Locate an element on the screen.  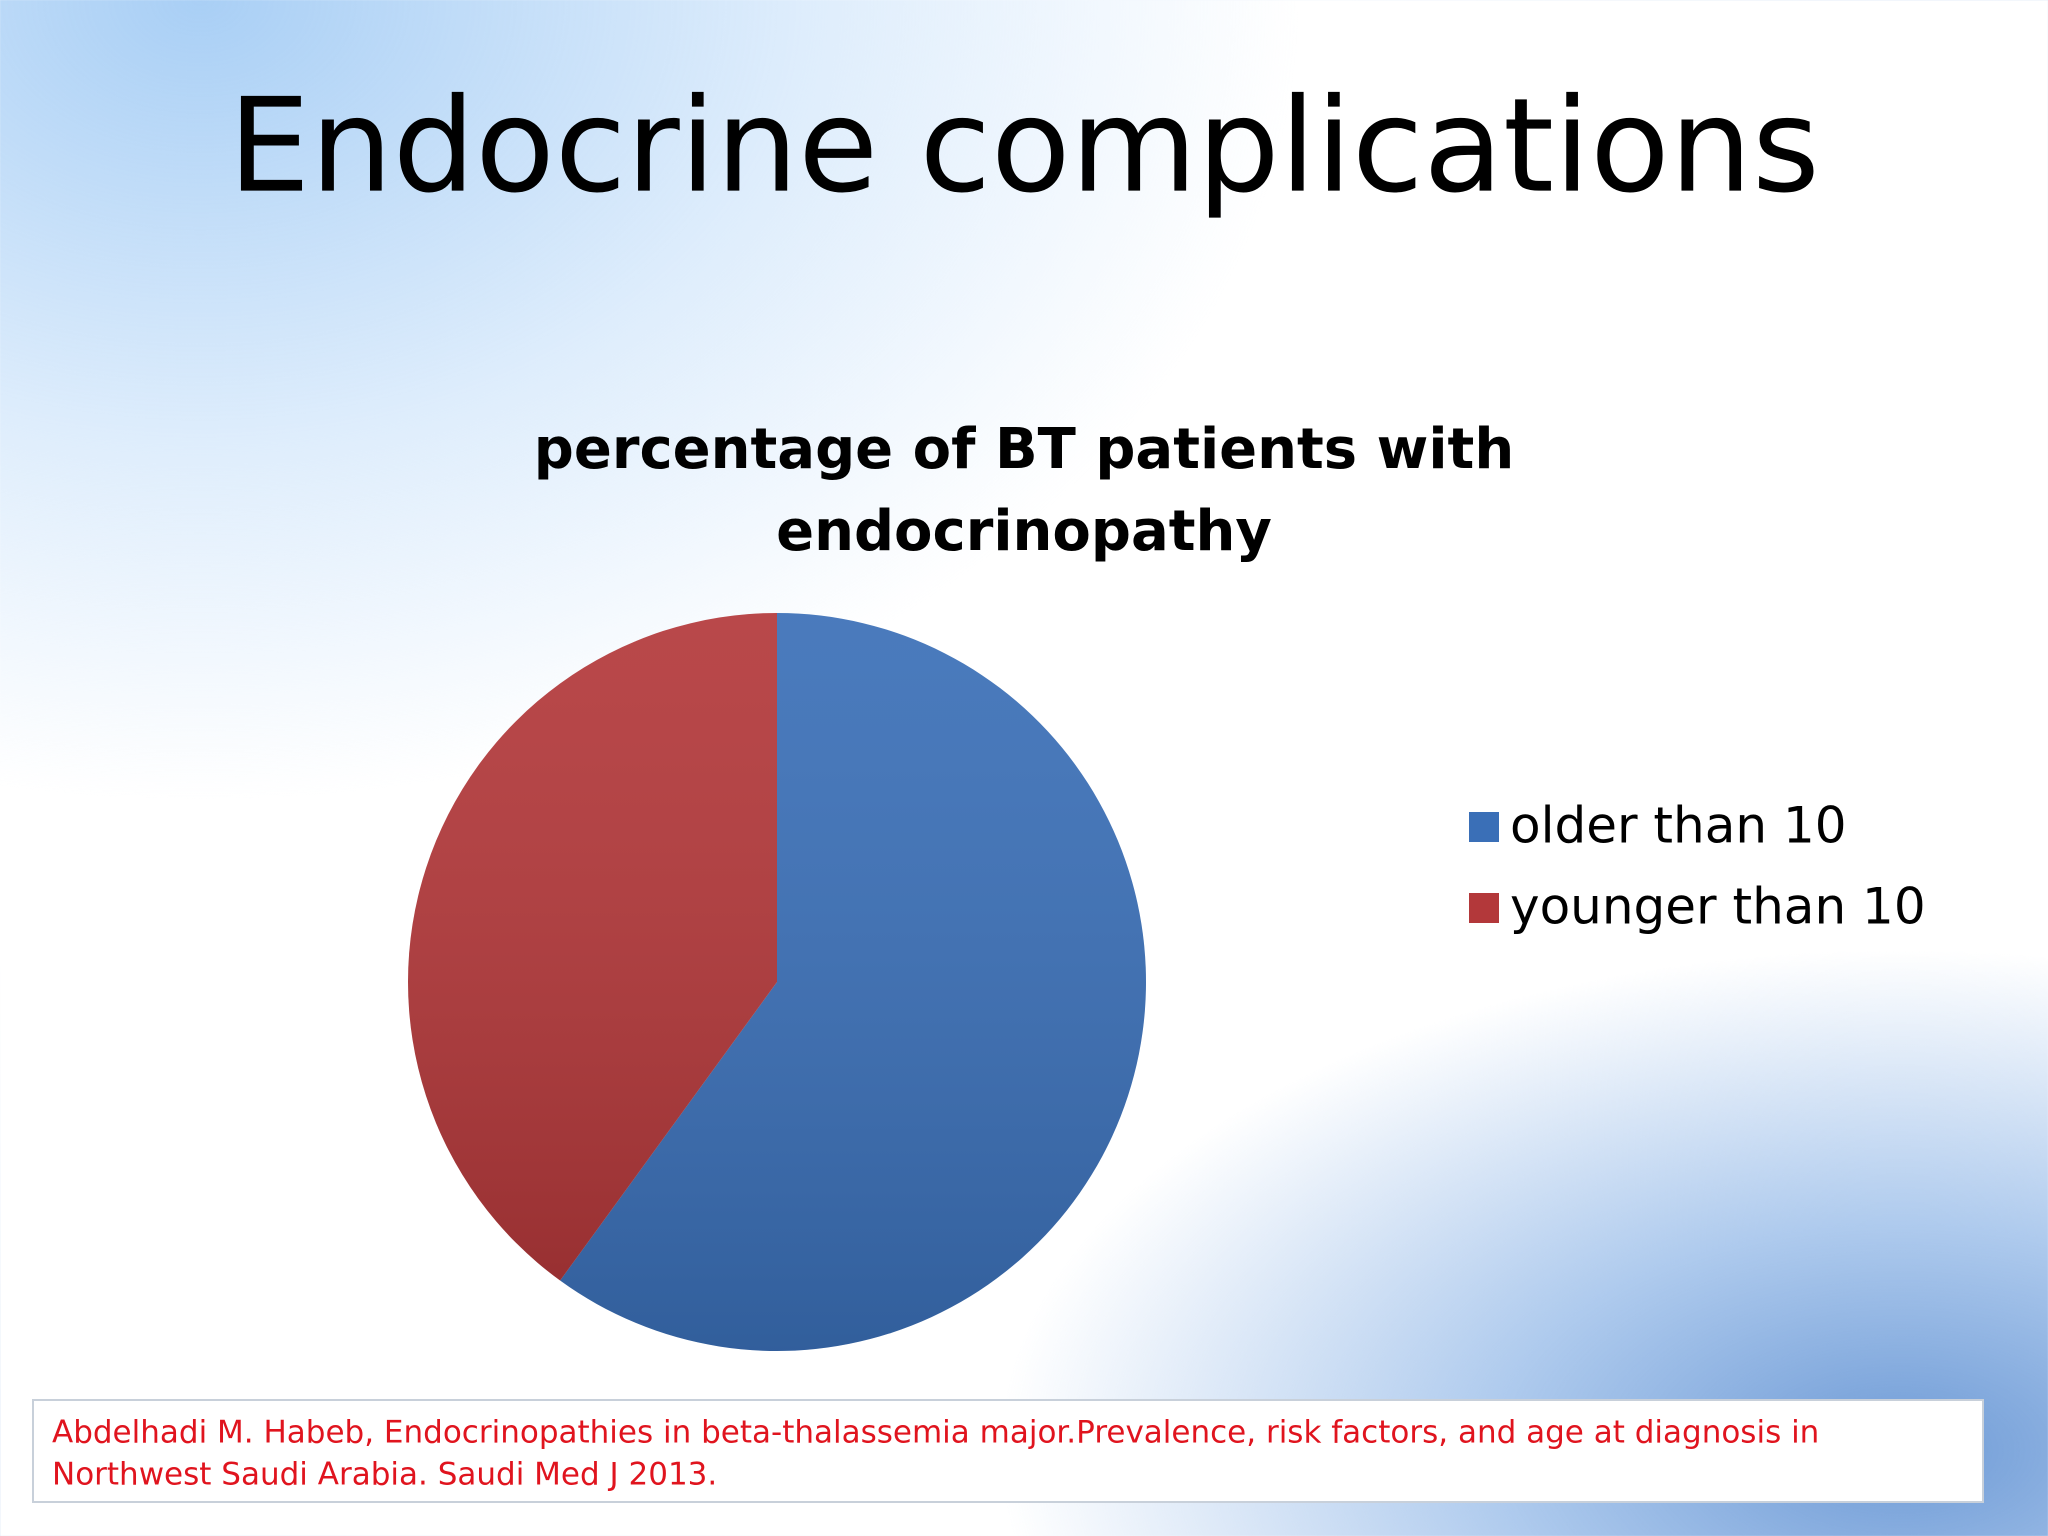
chart-title: percentage of BT patients with is located at coordinates (1024, 449).